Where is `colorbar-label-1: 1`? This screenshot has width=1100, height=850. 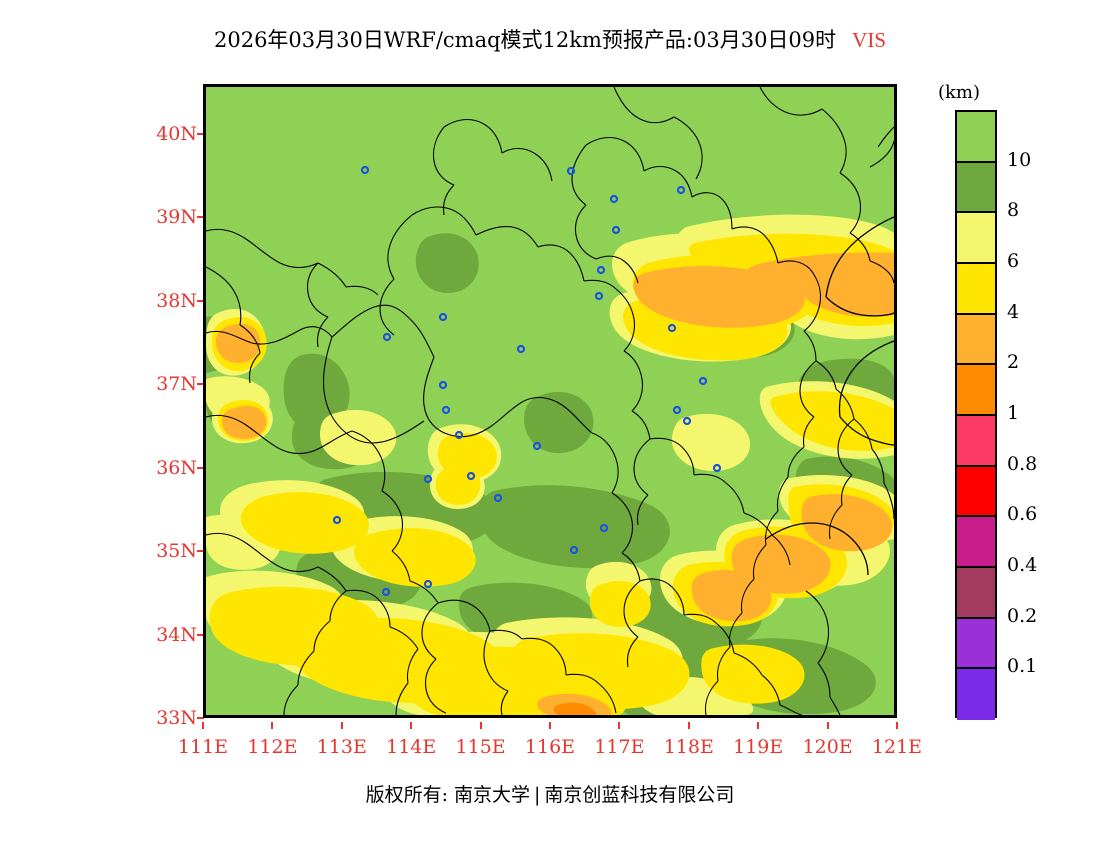 colorbar-label-1: 1 is located at coordinates (1013, 413).